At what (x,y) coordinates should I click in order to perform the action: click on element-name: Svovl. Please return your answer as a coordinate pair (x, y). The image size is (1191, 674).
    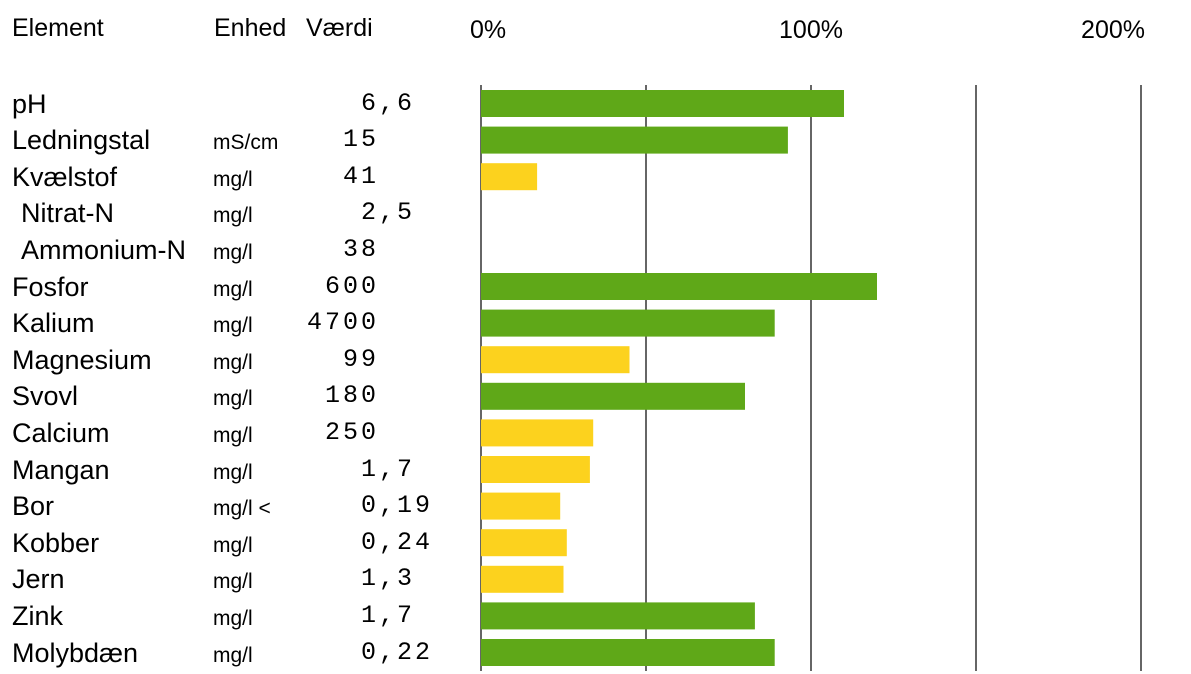
    Looking at the image, I should click on (45, 396).